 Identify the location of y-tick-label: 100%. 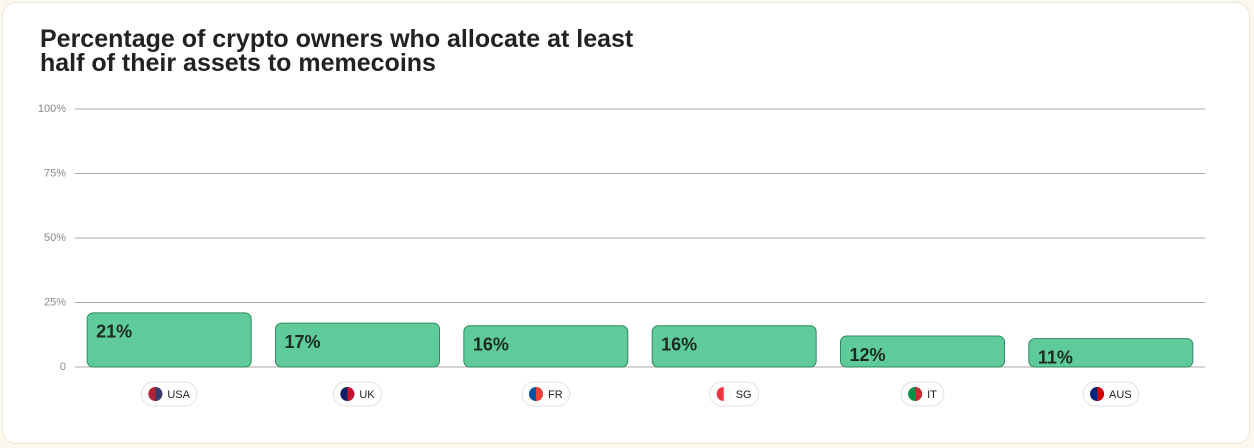
(52, 109).